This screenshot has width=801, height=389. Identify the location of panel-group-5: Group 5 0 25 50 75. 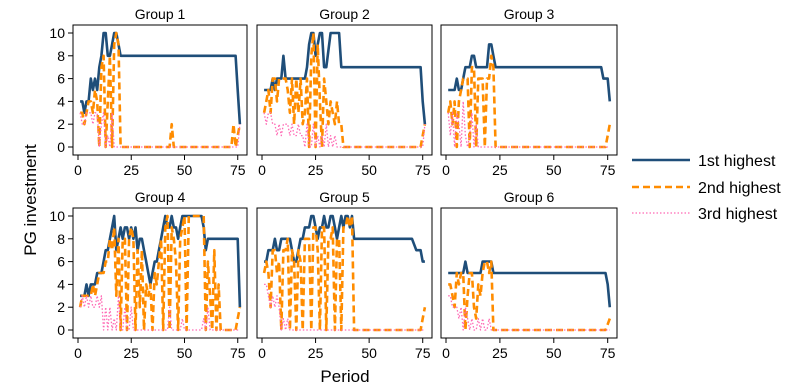
(344, 275).